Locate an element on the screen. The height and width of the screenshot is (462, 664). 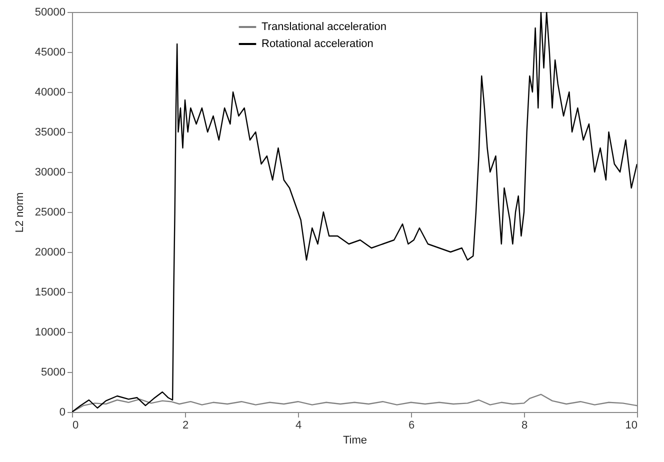
y-tick-label: 25000 is located at coordinates (50, 212).